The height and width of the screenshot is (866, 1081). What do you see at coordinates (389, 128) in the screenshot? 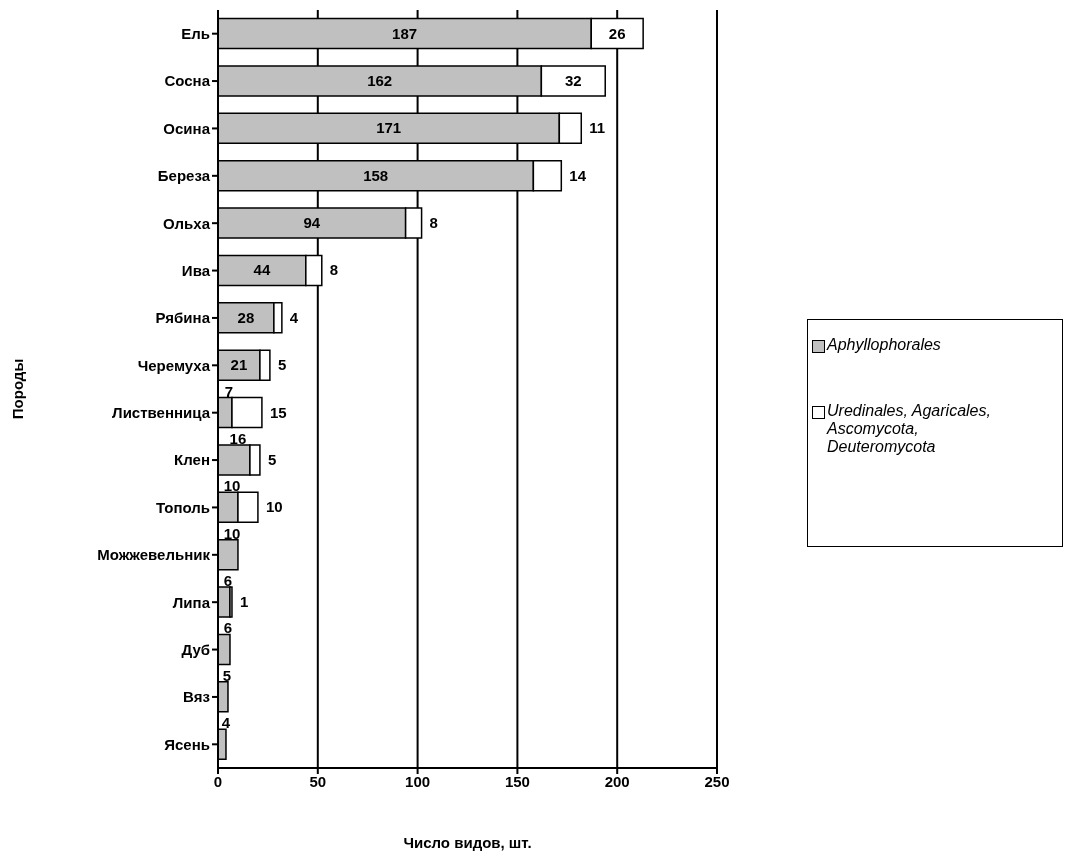
I see `data-label: 171` at bounding box center [389, 128].